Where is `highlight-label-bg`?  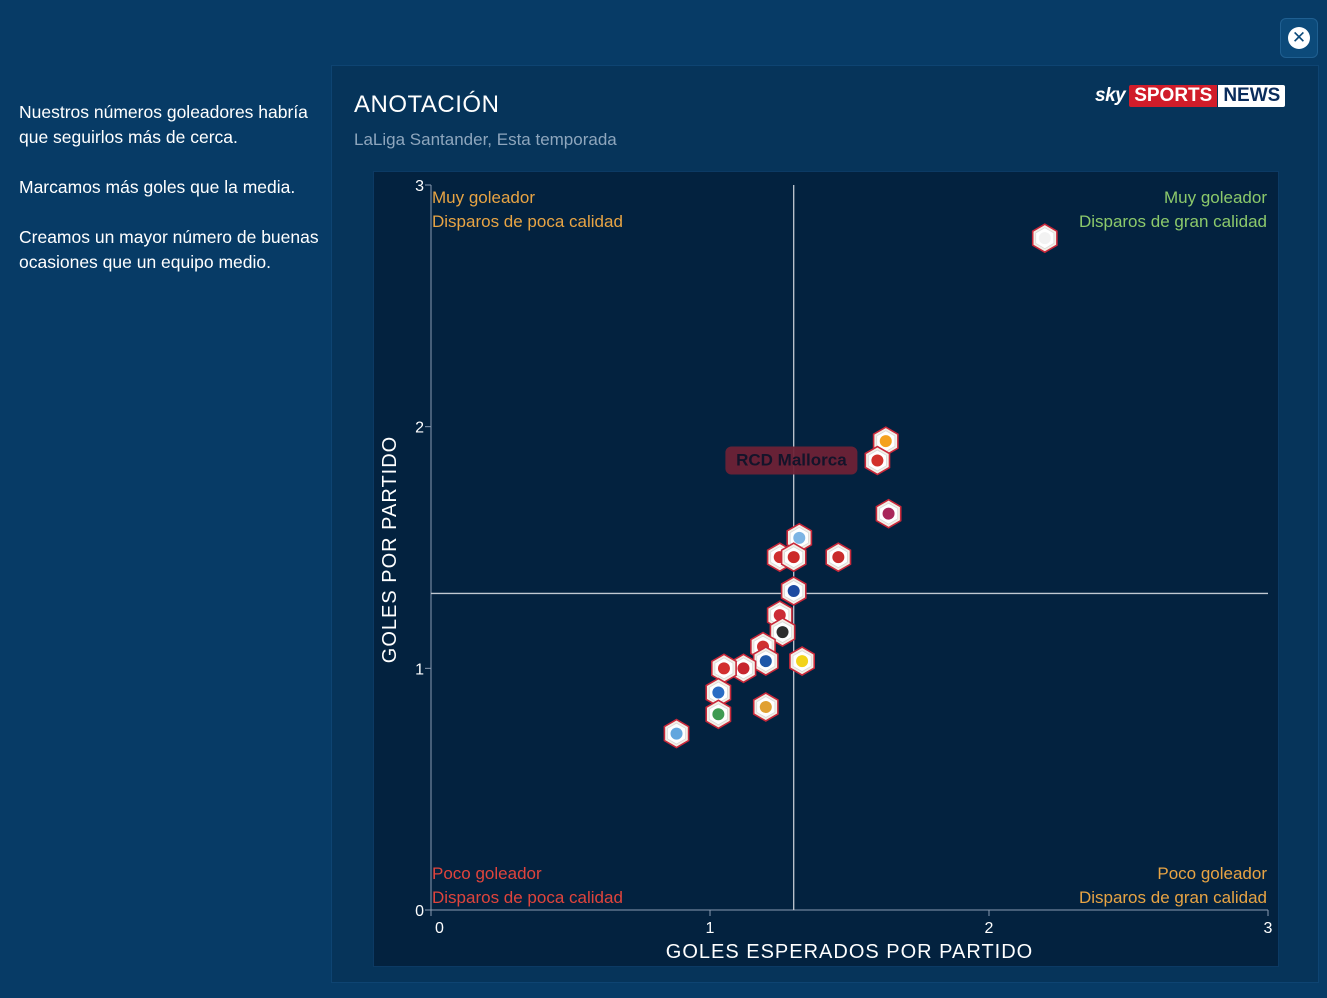 highlight-label-bg is located at coordinates (791, 460).